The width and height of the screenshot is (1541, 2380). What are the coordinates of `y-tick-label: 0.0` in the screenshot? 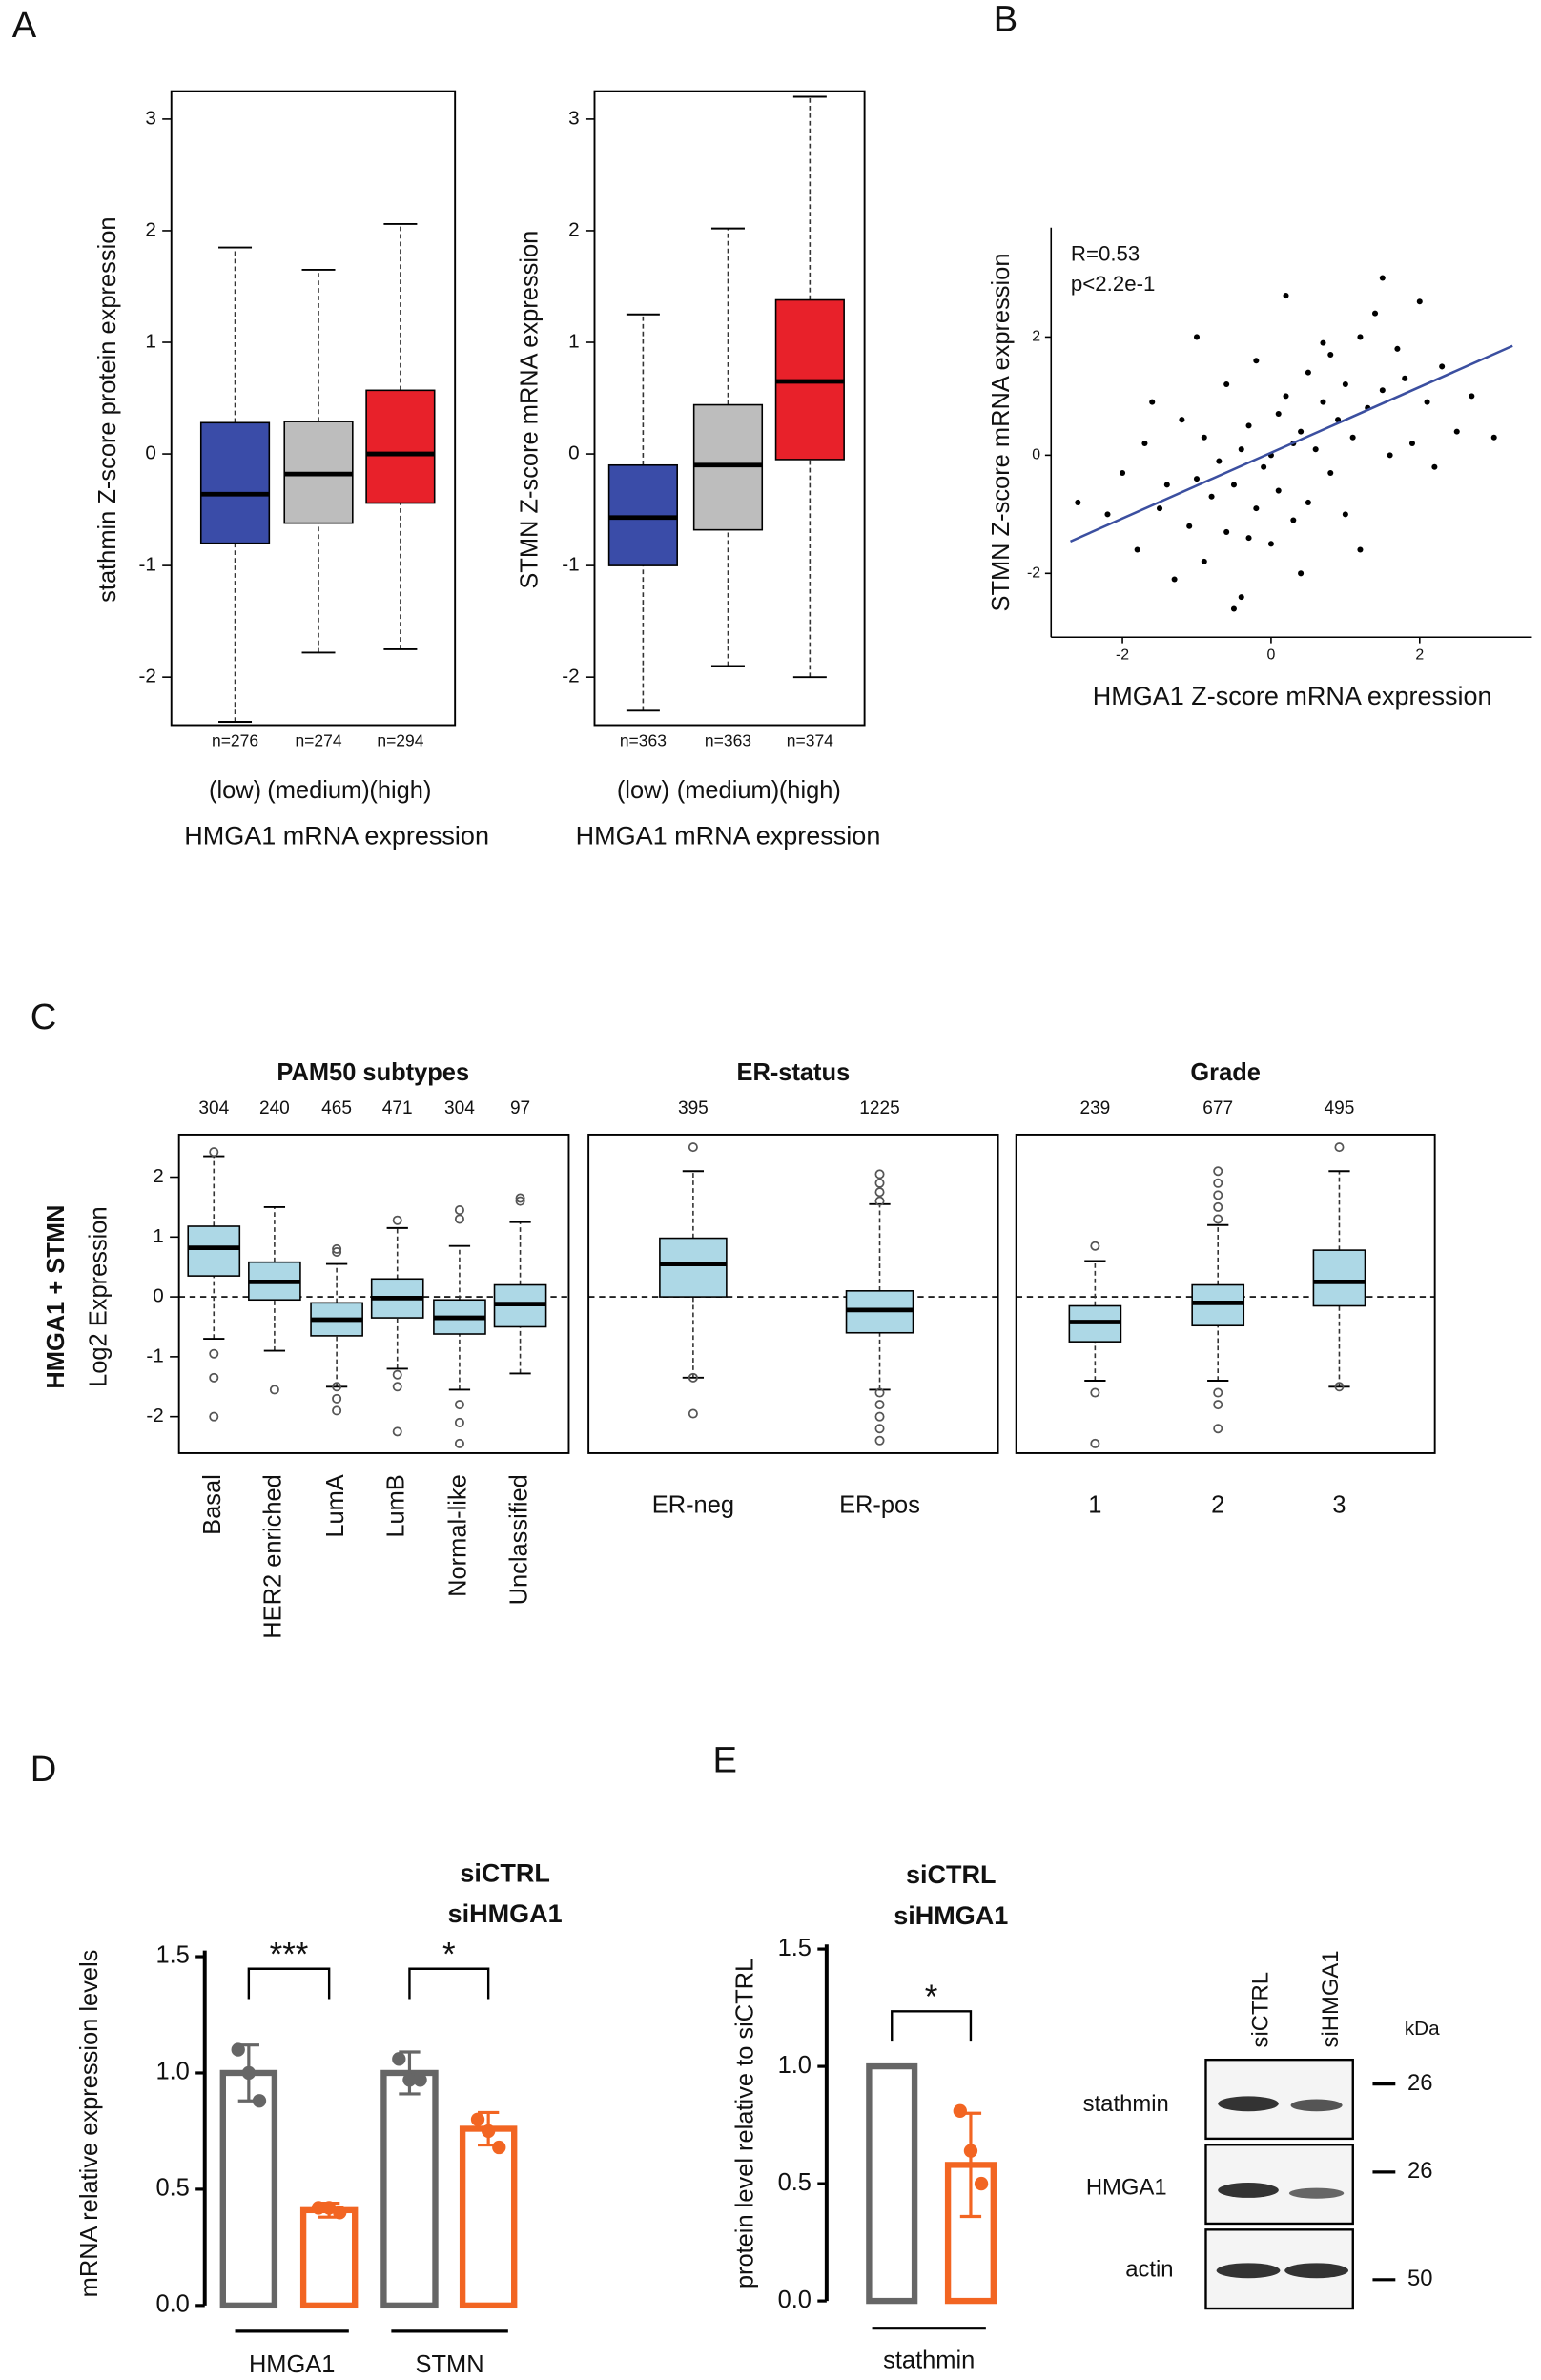 It's located at (795, 2300).